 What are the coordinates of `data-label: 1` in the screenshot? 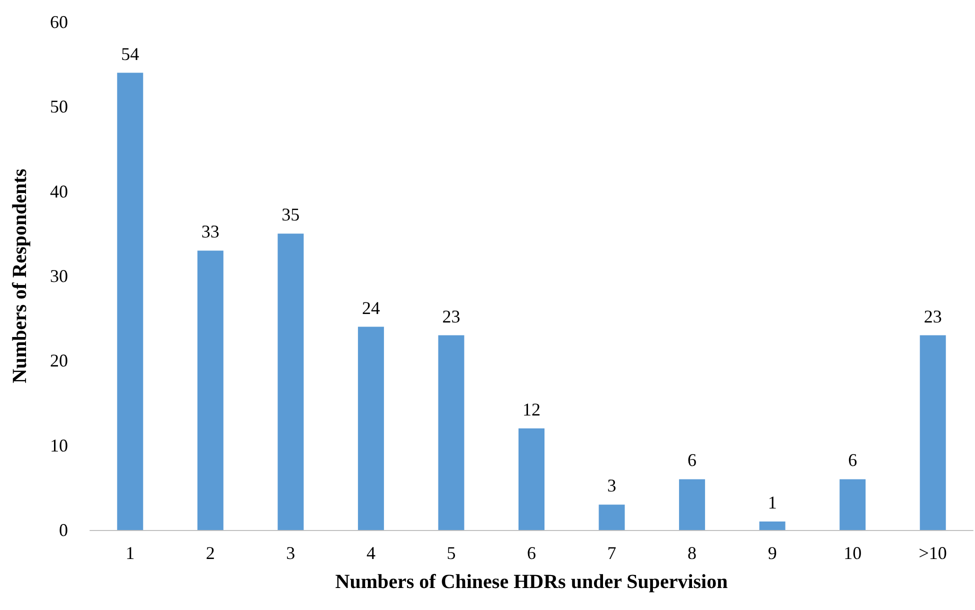 It's located at (772, 502).